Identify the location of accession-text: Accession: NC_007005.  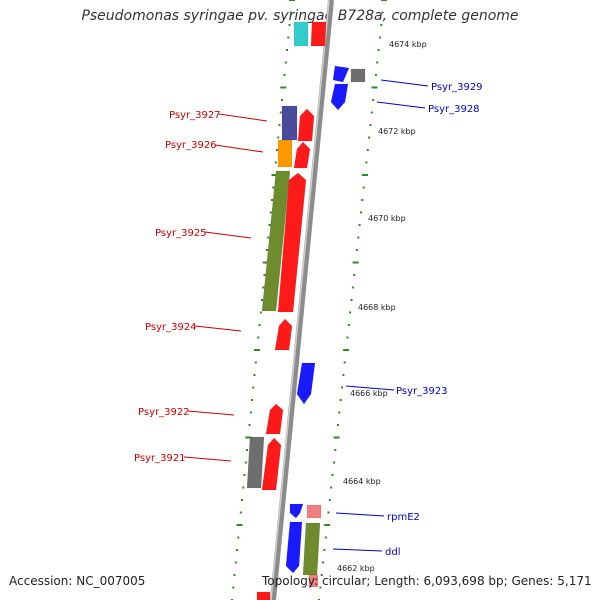
(77, 581).